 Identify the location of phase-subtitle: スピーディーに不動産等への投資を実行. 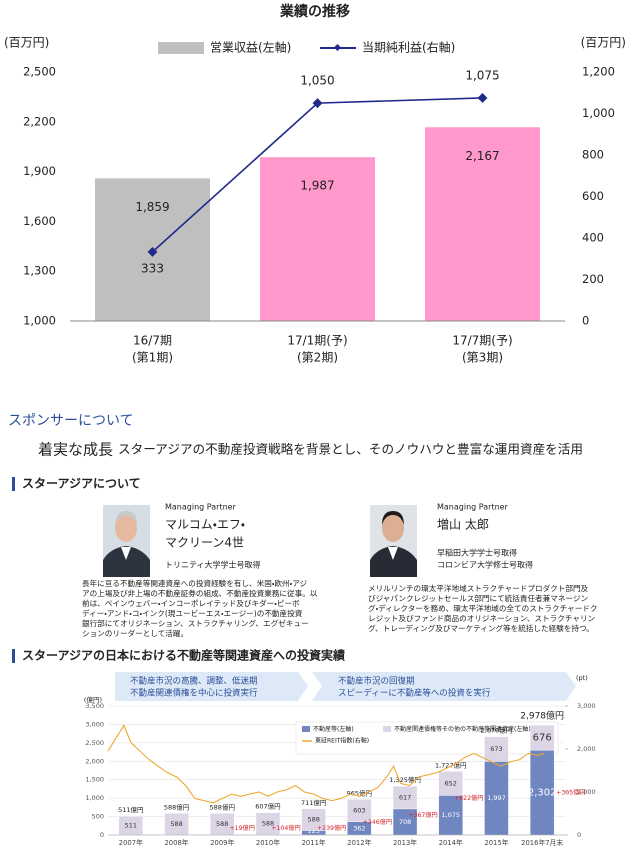
(414, 693).